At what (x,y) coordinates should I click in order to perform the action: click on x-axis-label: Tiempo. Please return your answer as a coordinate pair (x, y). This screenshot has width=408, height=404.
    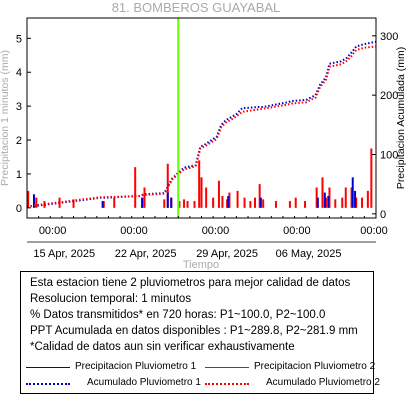
    Looking at the image, I should click on (201, 264).